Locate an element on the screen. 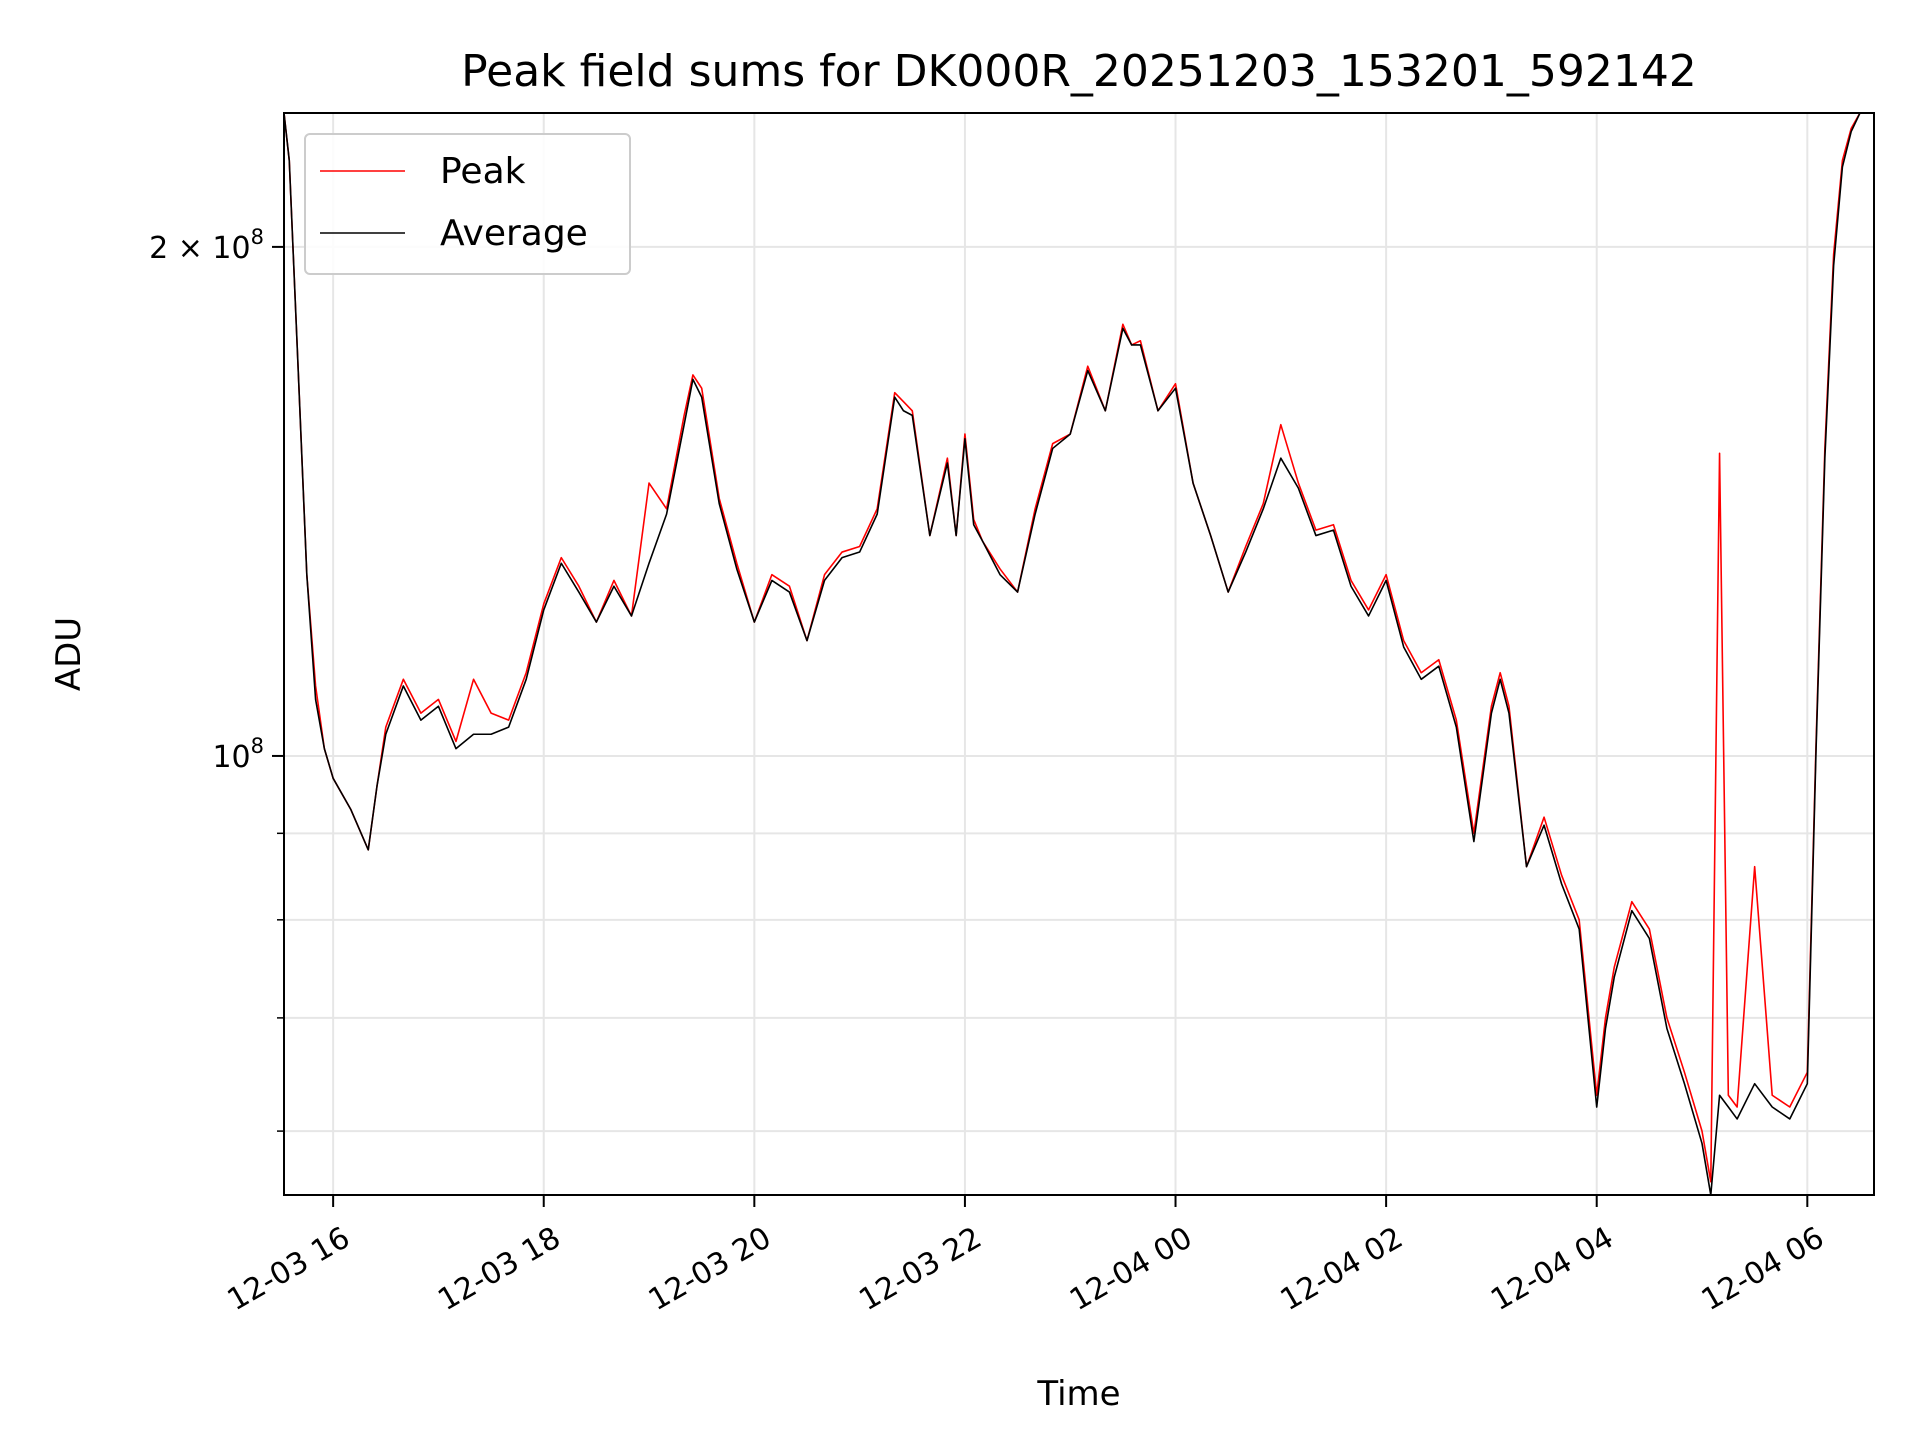 The height and width of the screenshot is (1440, 1920). y-axis: 108 2 × 108 is located at coordinates (216, 678).